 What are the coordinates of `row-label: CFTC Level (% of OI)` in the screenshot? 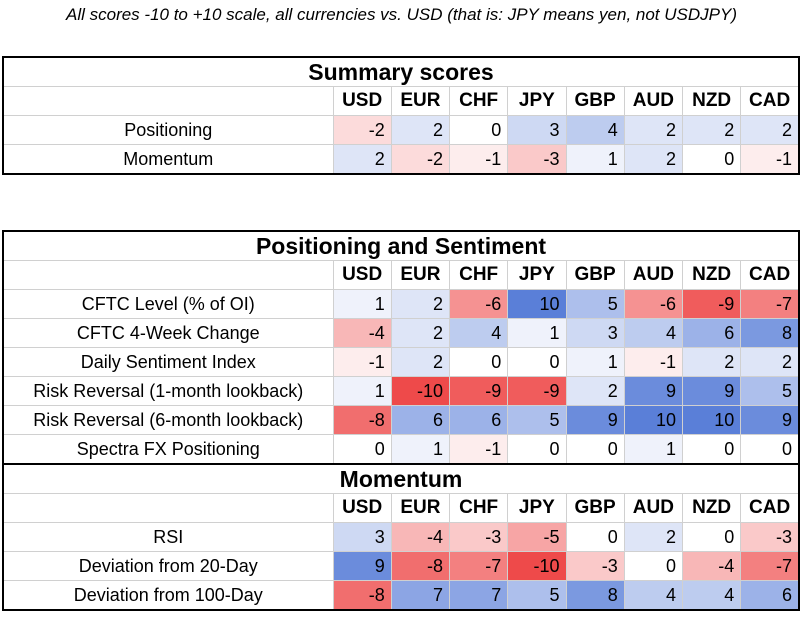 It's located at (168, 304).